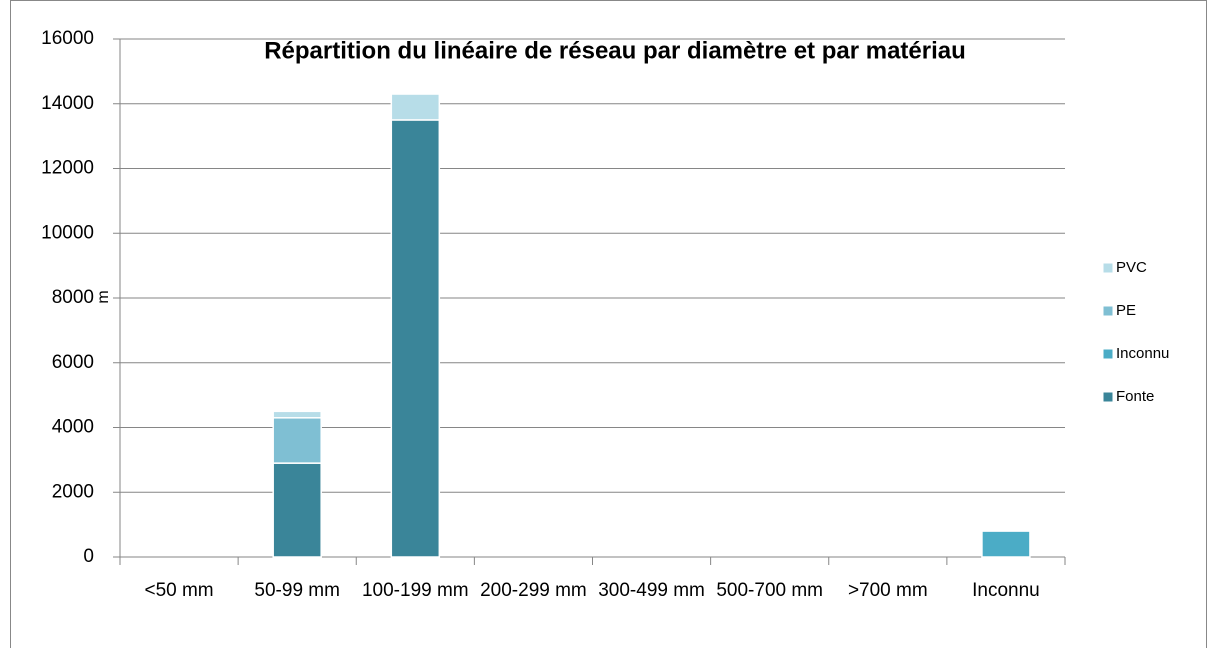  I want to click on x-tick-label: >700 mm, so click(887, 590).